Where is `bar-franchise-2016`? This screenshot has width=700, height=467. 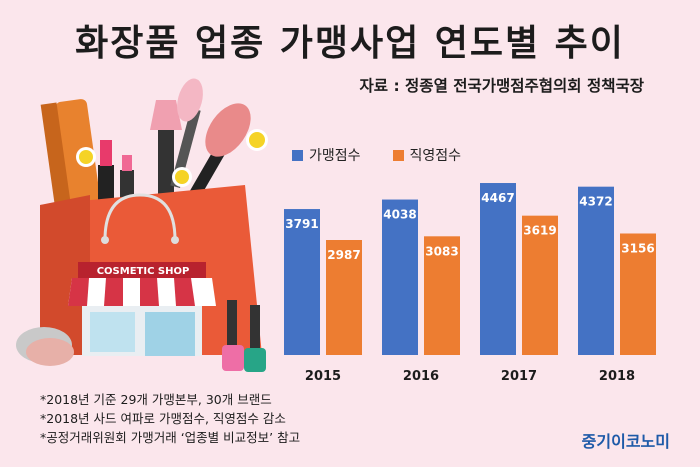
bar-franchise-2016 is located at coordinates (400, 277).